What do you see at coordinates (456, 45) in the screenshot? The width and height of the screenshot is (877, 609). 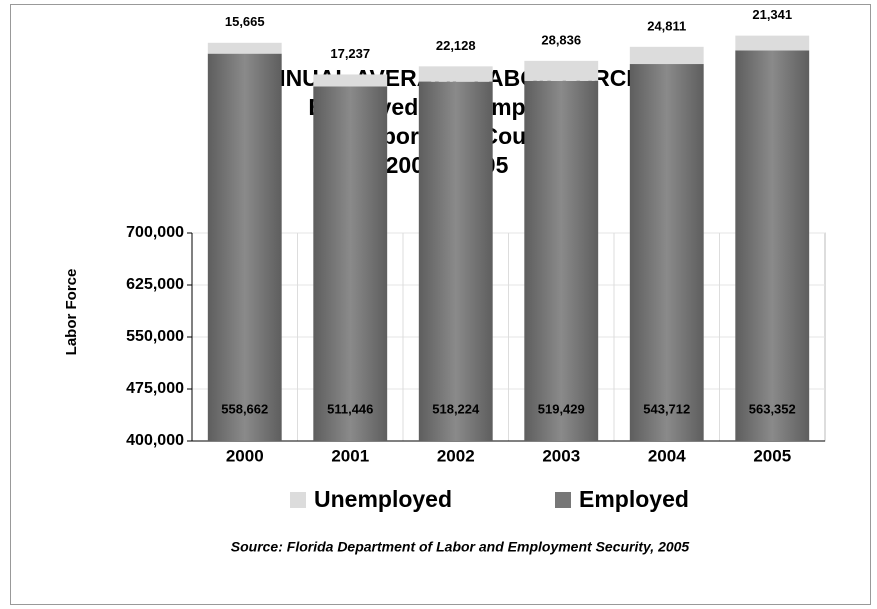 I see `data-label: 22,128` at bounding box center [456, 45].